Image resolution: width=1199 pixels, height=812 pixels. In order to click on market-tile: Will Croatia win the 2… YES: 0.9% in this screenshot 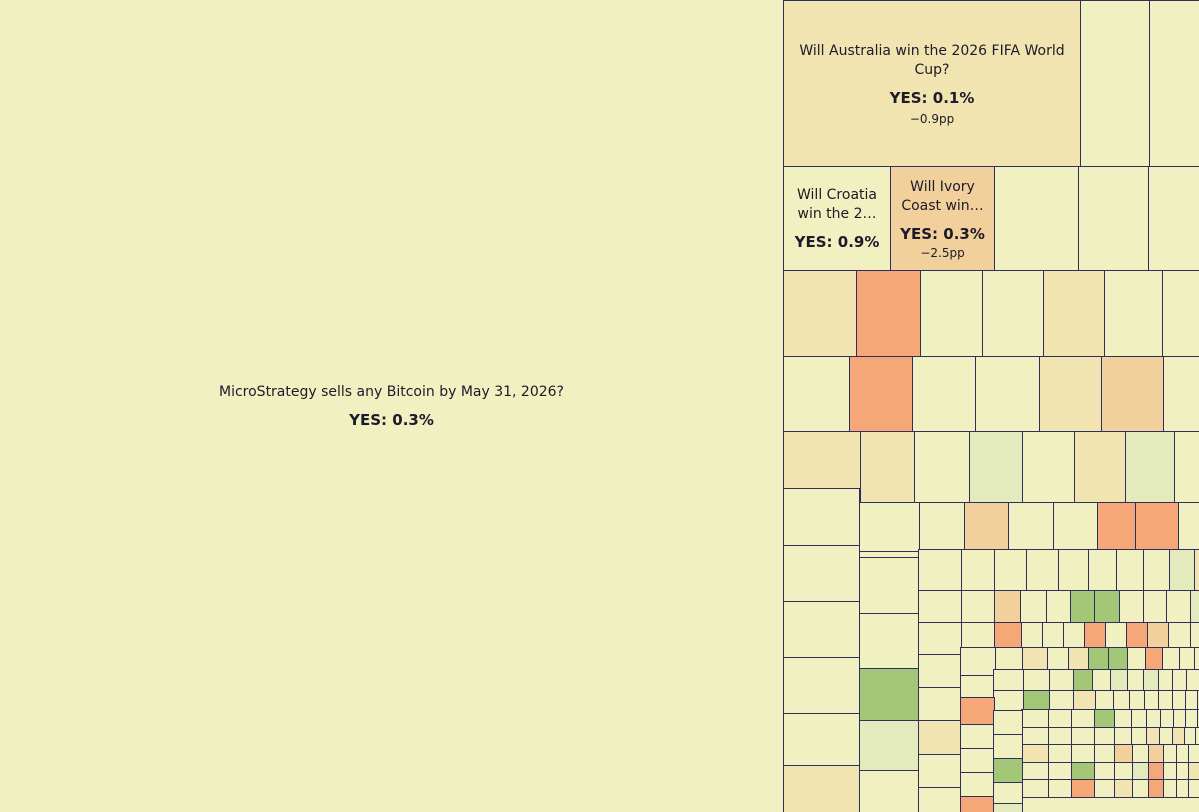, I will do `click(837, 218)`.